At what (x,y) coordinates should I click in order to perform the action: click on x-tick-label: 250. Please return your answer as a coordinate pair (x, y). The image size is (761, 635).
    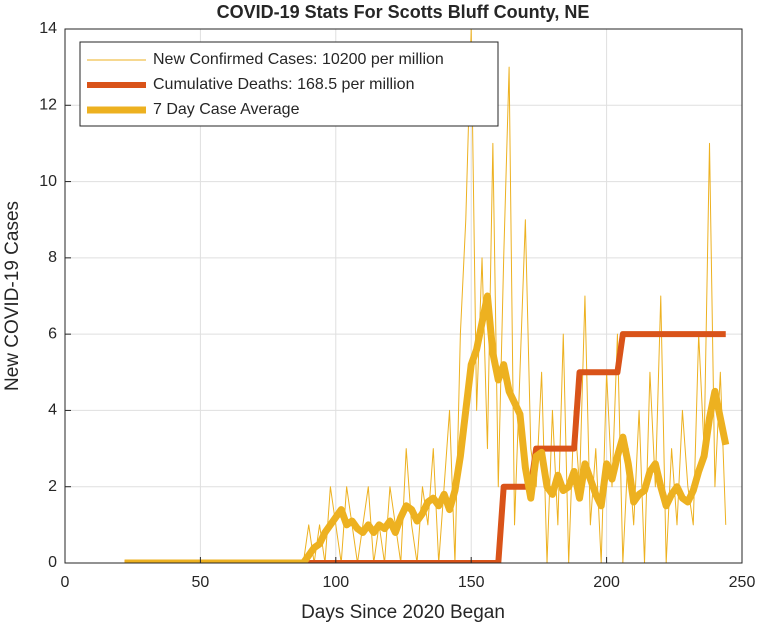
    Looking at the image, I should click on (742, 582).